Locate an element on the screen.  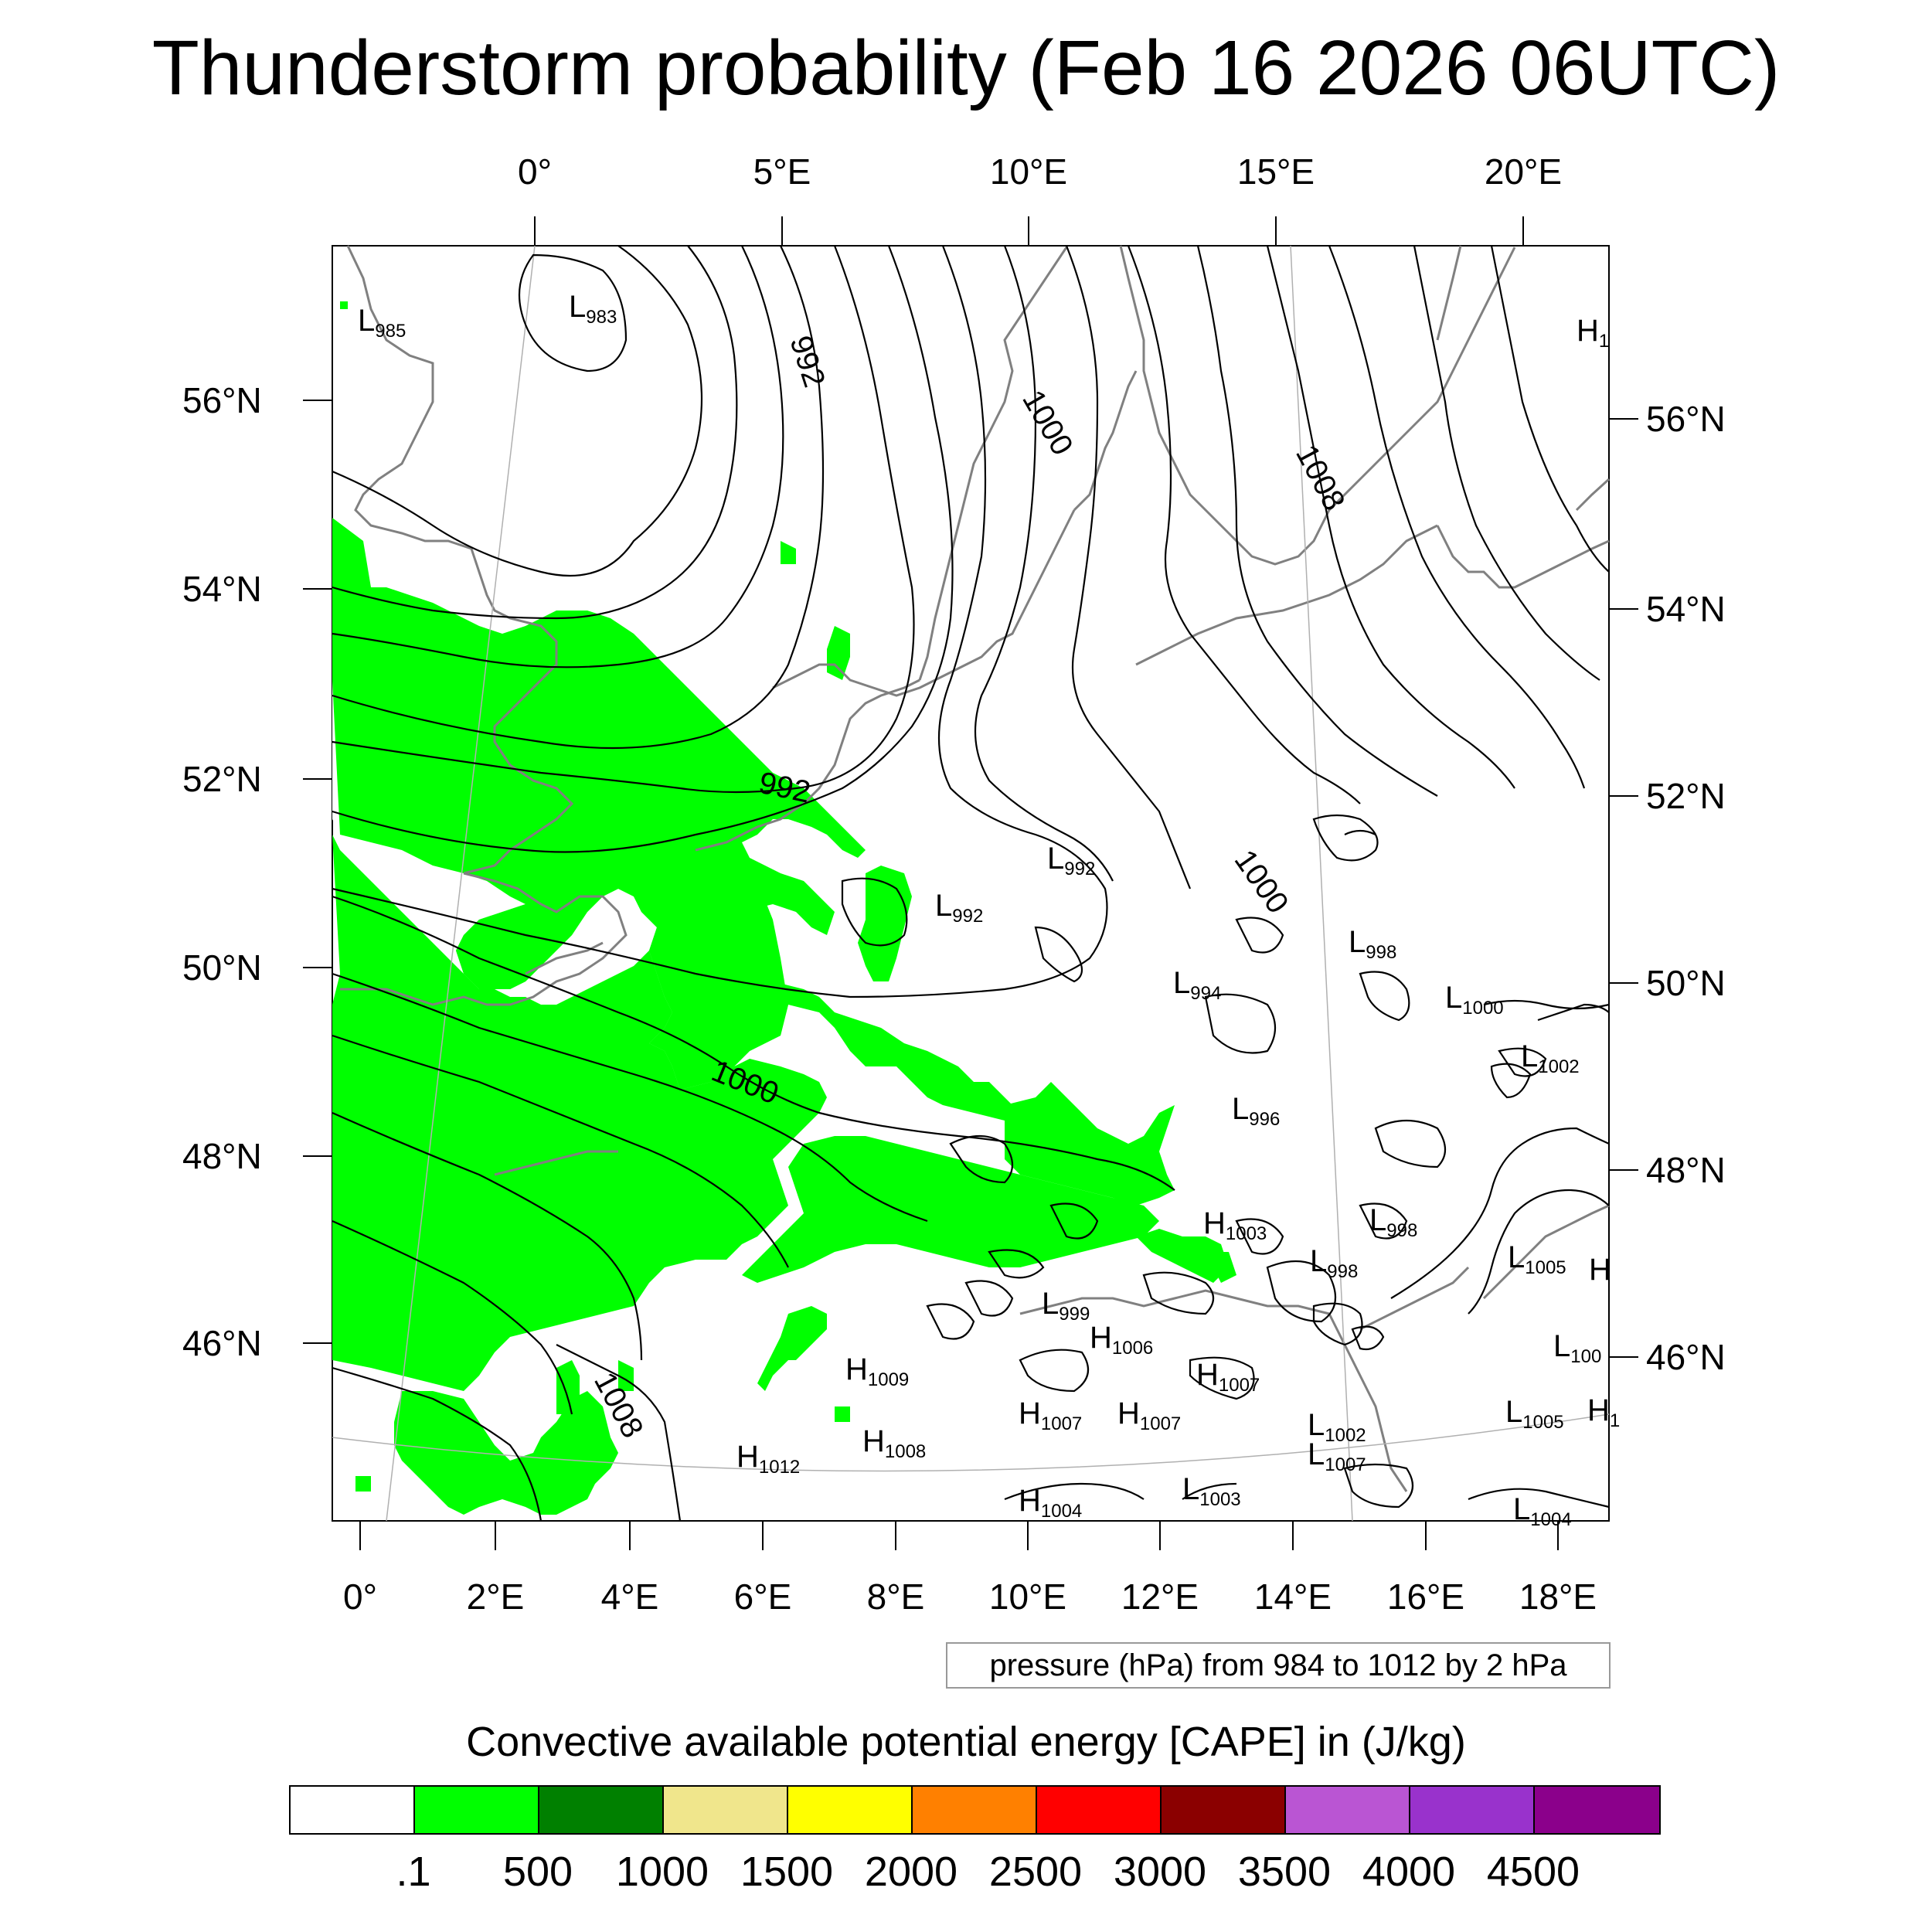
pressure-label: H1008 is located at coordinates (894, 1443).